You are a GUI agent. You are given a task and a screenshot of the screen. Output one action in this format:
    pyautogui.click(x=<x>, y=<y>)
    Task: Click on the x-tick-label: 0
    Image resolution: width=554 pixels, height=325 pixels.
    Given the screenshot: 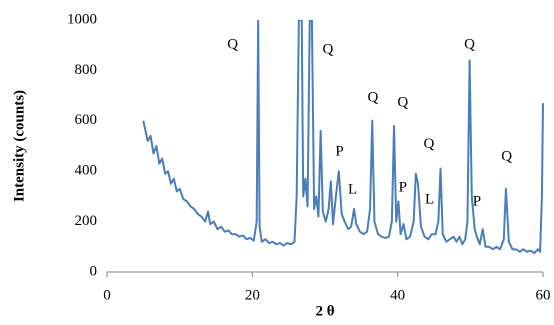 What is the action you would take?
    pyautogui.click(x=107, y=295)
    